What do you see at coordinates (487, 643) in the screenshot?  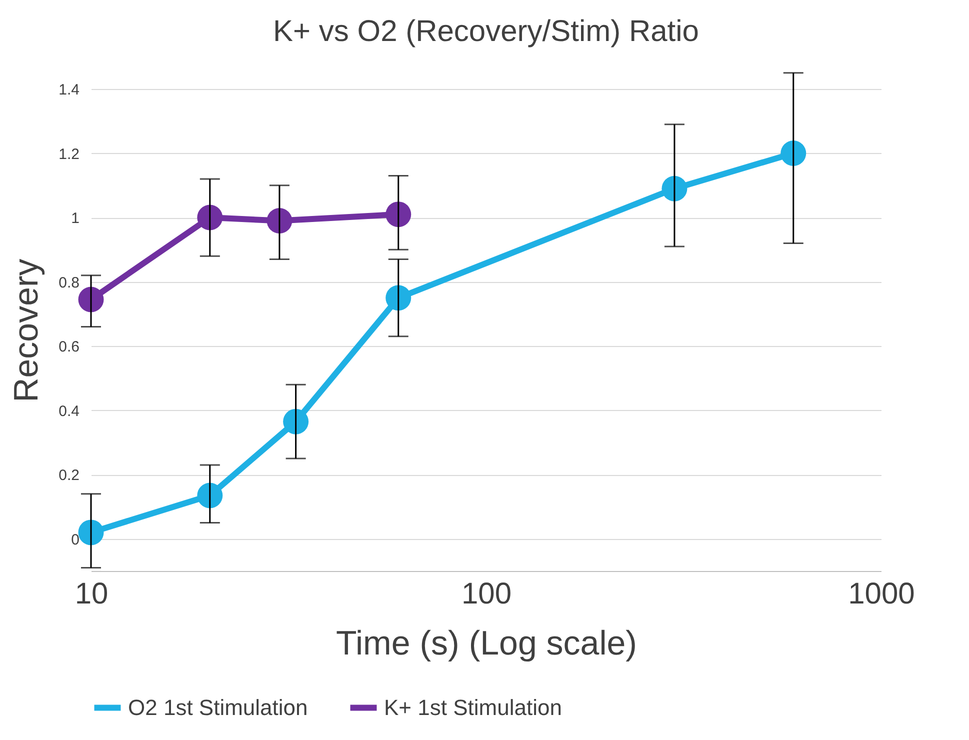 I see `x-axis-title: Time (s) (Log scale)` at bounding box center [487, 643].